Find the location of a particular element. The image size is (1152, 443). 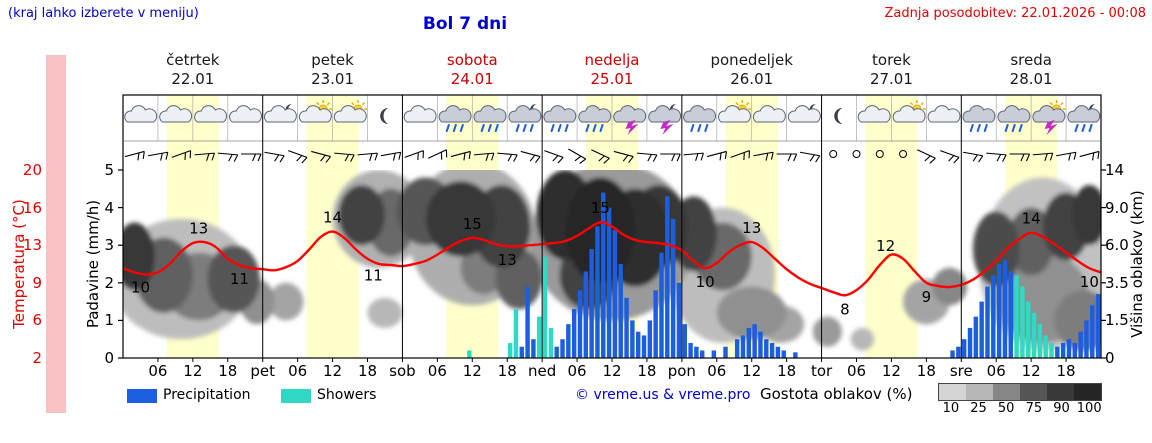

showers-bars is located at coordinates (760, 307).